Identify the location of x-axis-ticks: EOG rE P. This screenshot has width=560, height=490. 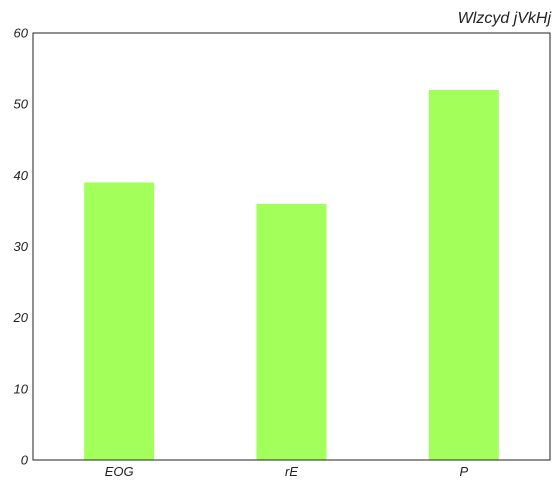
(287, 471).